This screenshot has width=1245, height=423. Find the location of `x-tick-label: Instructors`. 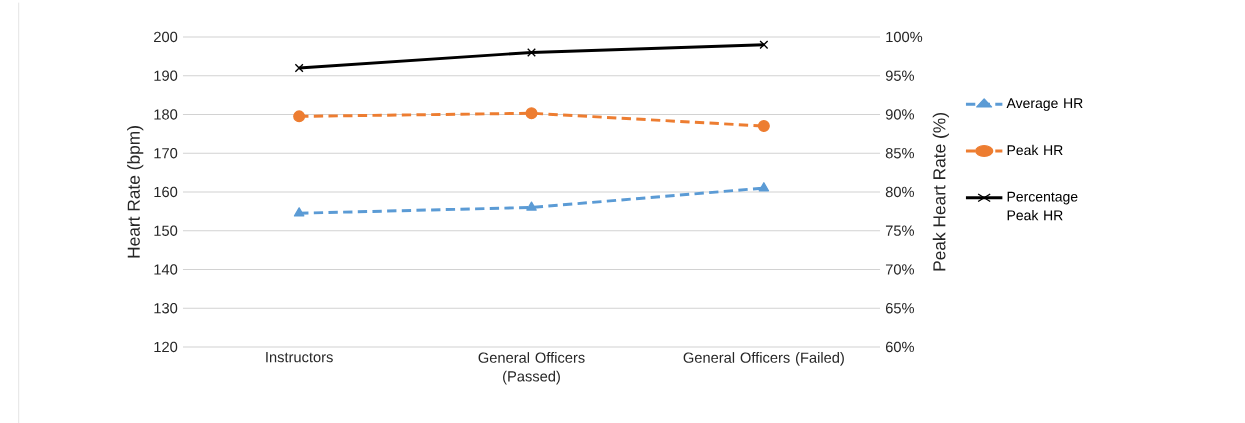

x-tick-label: Instructors is located at coordinates (299, 357).